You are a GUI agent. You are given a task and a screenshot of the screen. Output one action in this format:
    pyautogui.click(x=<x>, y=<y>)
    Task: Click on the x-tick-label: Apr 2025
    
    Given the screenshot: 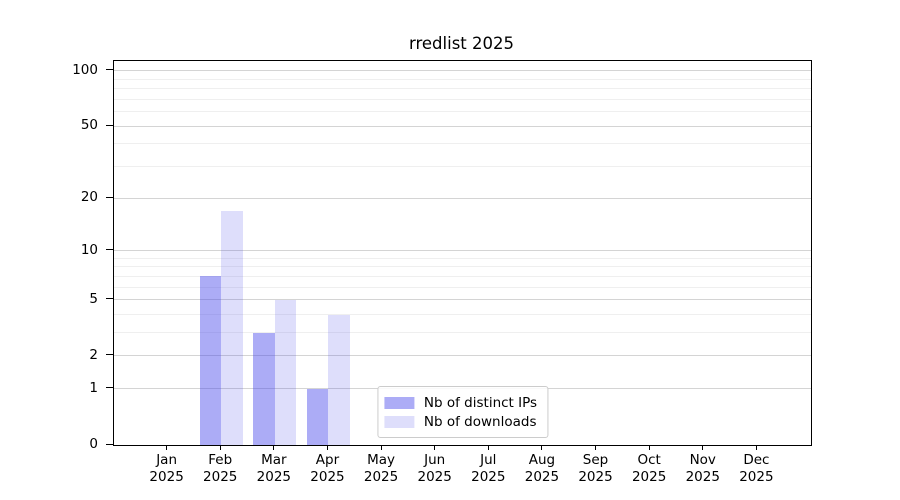 What is the action you would take?
    pyautogui.click(x=327, y=469)
    